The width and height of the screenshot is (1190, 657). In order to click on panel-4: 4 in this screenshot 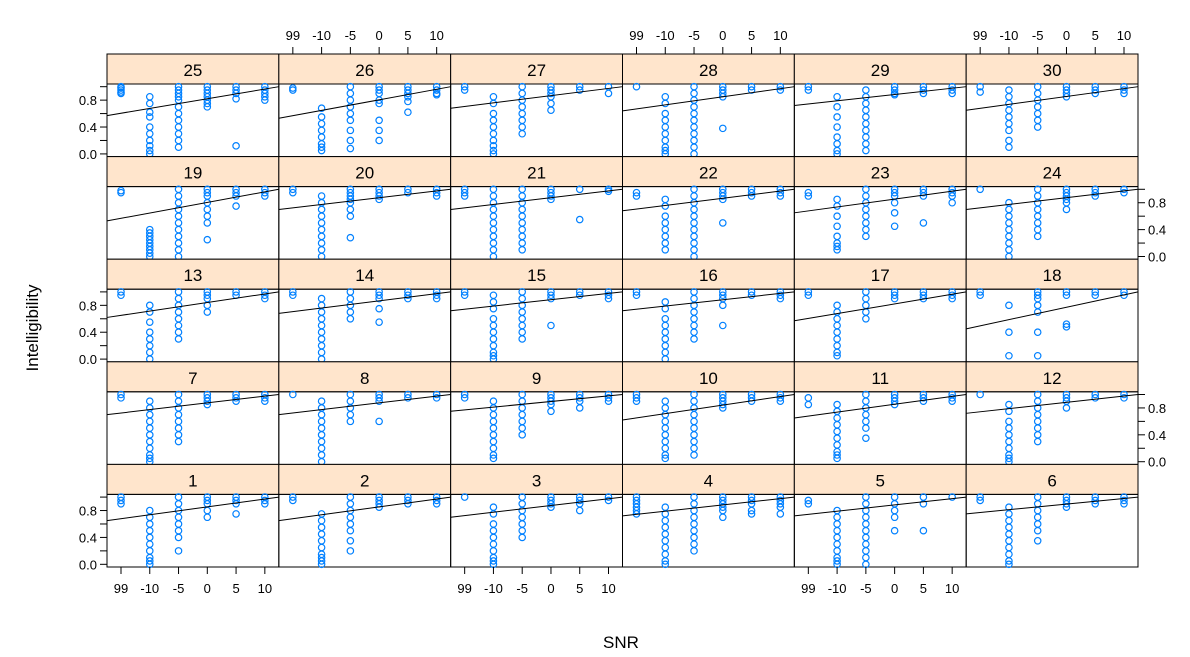, I will do `click(708, 516)`.